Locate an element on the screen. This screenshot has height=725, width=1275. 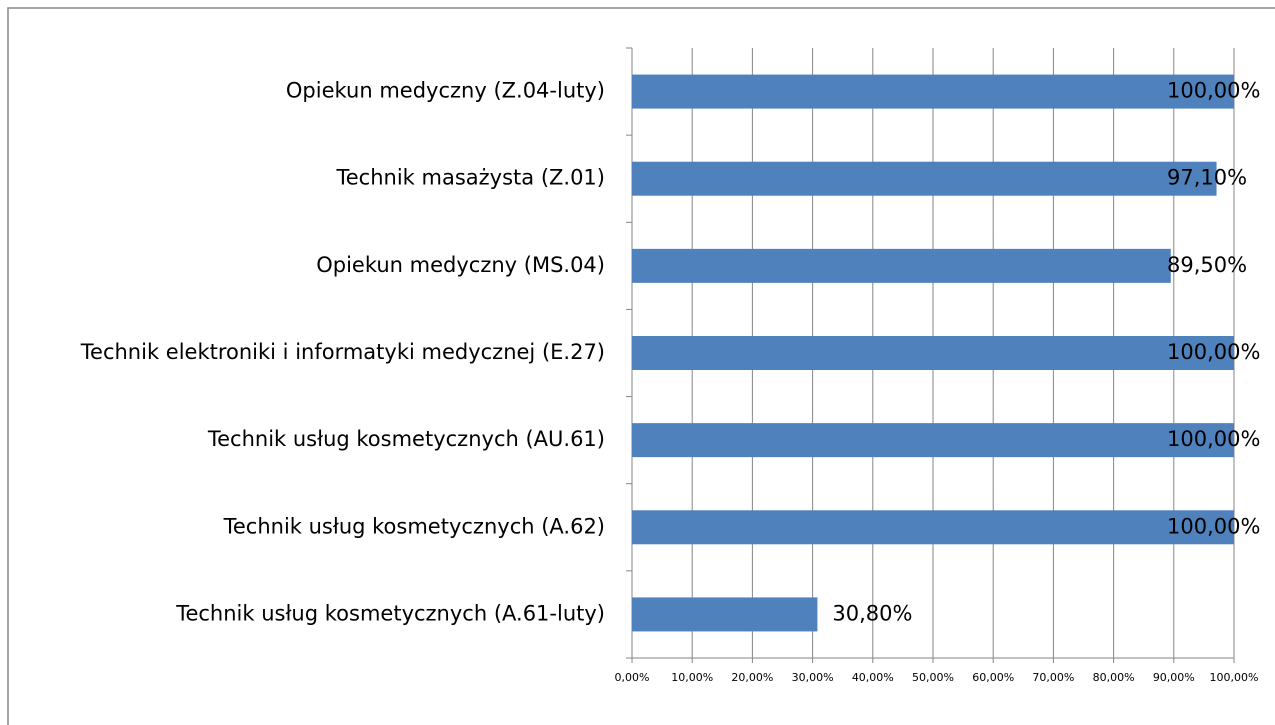
x-tick-label: 70,00% is located at coordinates (1053, 677).